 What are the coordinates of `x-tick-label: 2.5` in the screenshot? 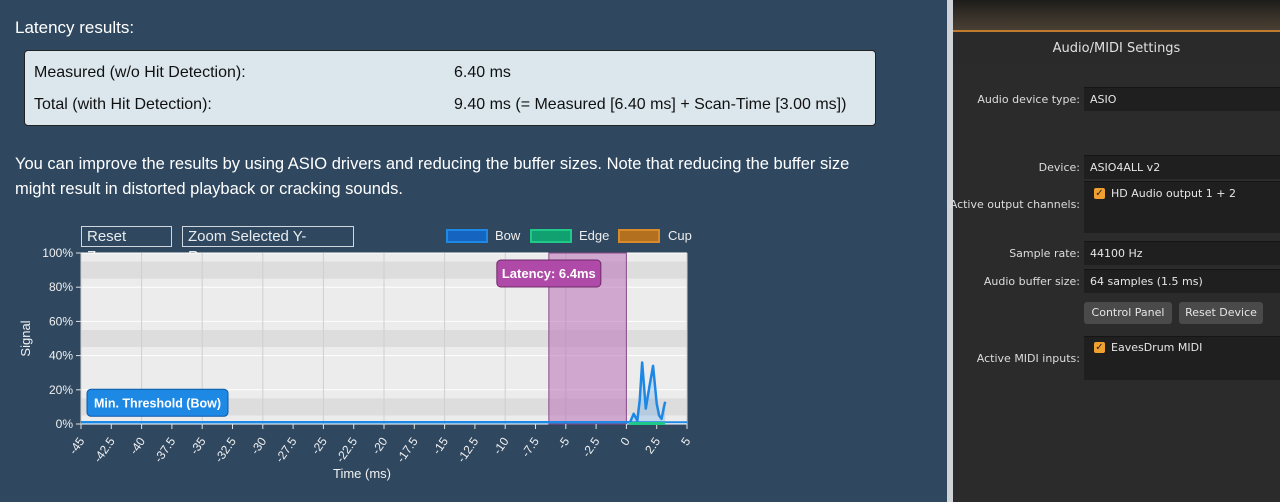 It's located at (652, 445).